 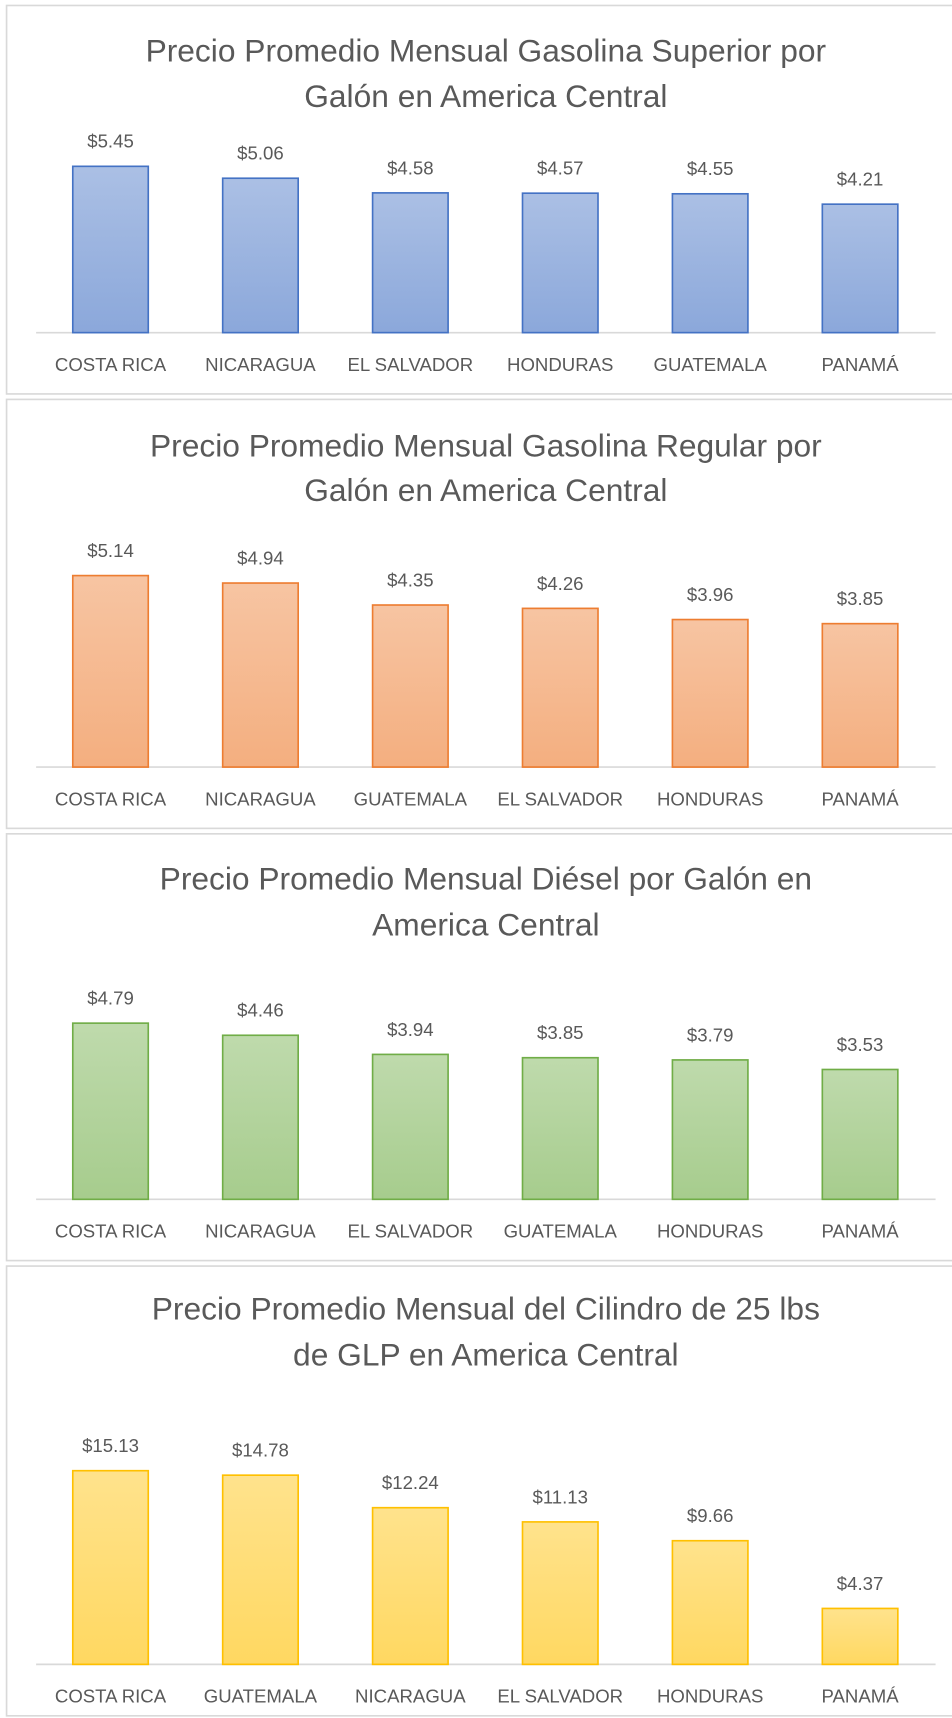 I want to click on value-label: $5.14, so click(x=110, y=550).